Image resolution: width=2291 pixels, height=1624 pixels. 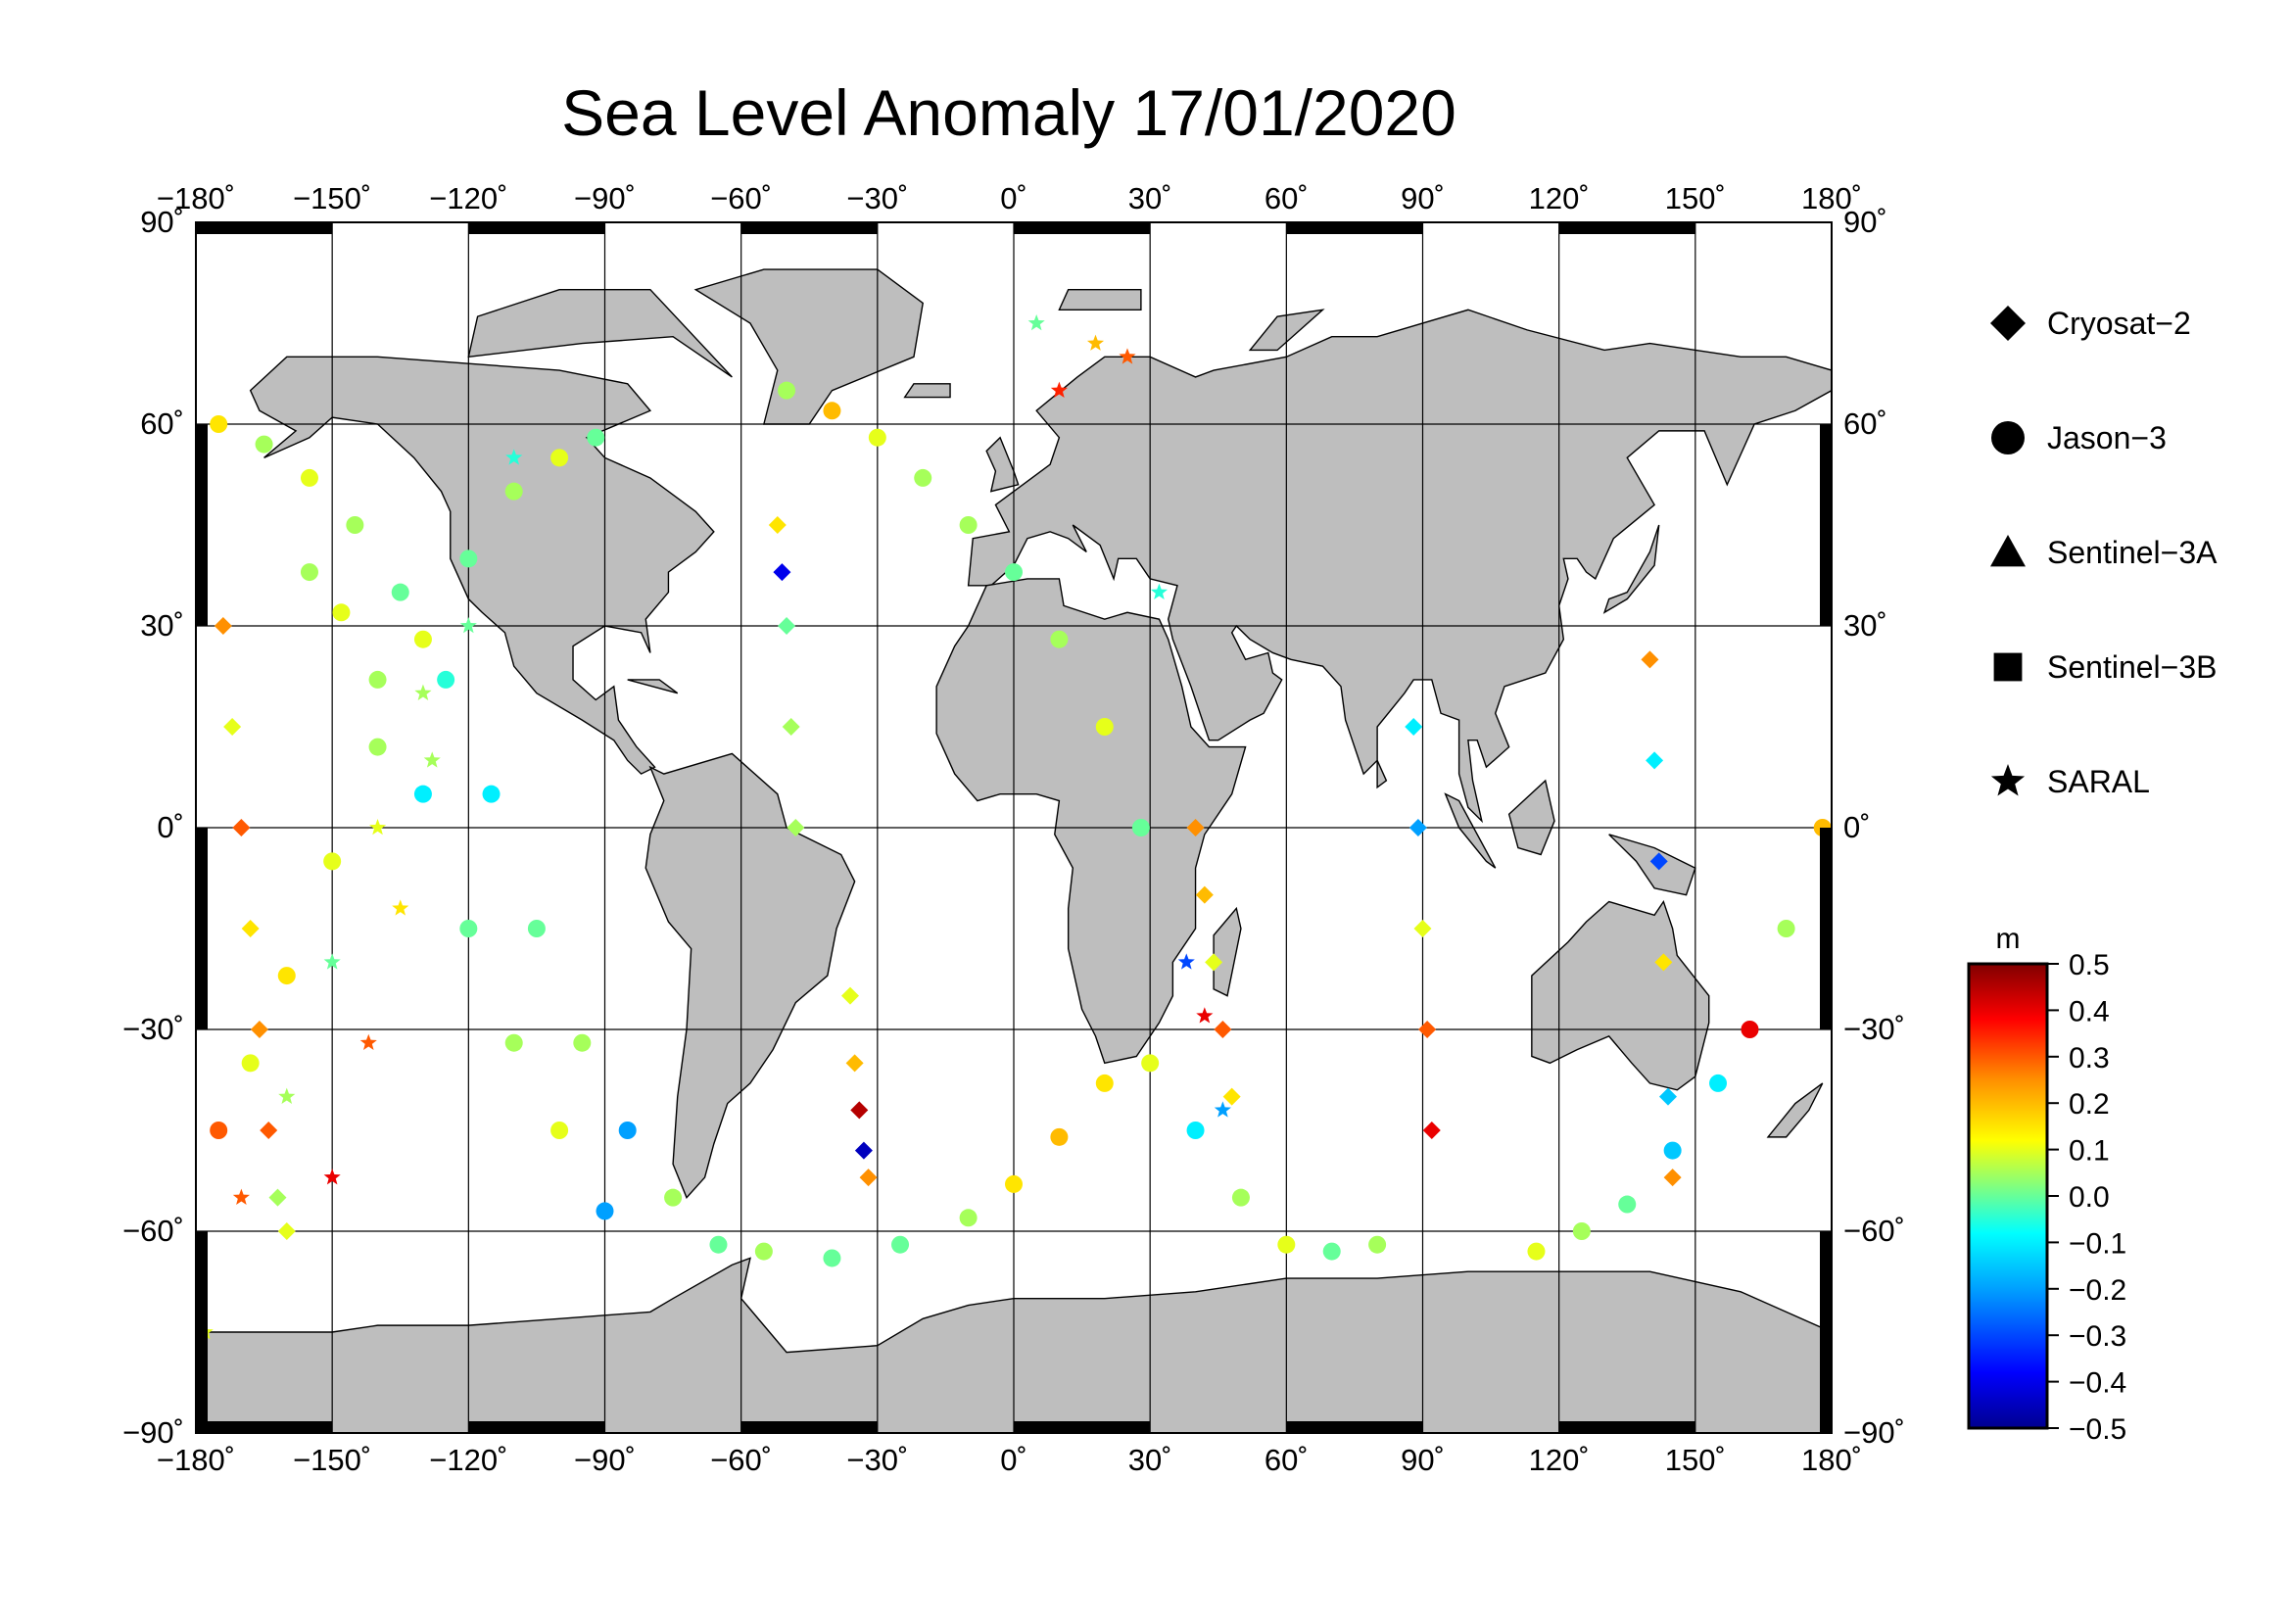 What do you see at coordinates (468, 198) in the screenshot?
I see `lon-label-top: −120˚` at bounding box center [468, 198].